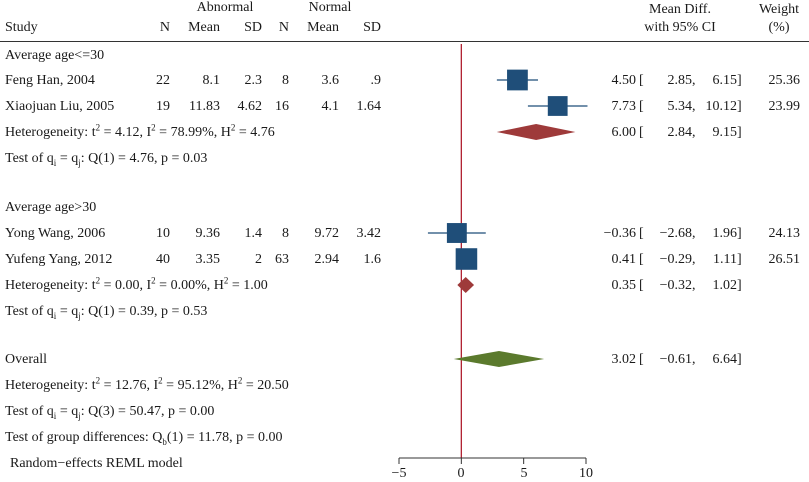 Image resolution: width=809 pixels, height=482 pixels. Describe the element at coordinates (725, 80) in the screenshot. I see `ci-upper-cell: 6.15` at that location.